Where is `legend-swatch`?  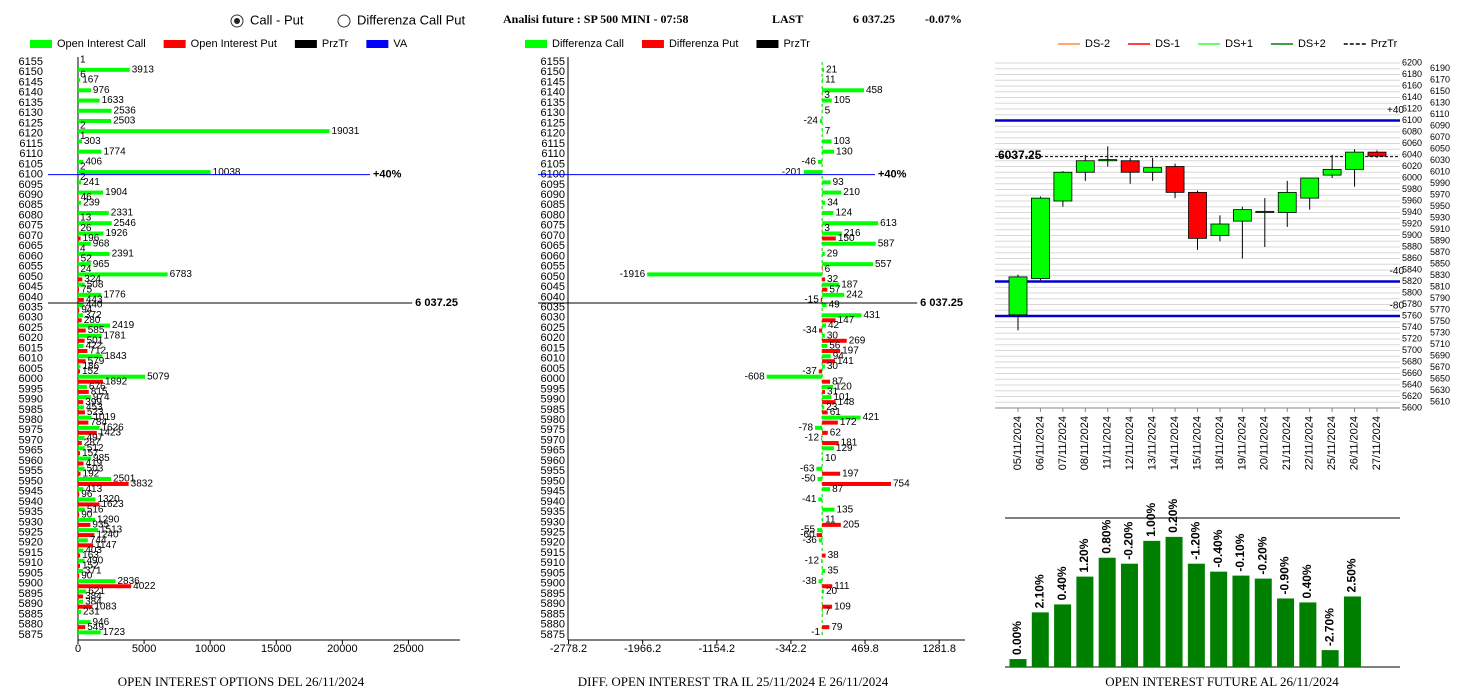 legend-swatch is located at coordinates (174, 44).